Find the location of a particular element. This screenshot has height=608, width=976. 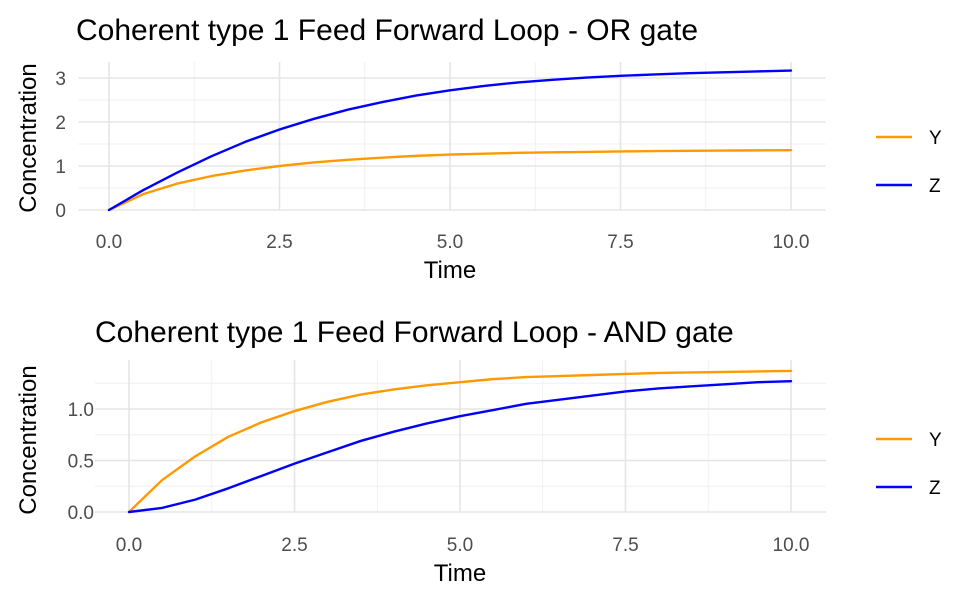

y-tick-label: 0 is located at coordinates (60, 211).